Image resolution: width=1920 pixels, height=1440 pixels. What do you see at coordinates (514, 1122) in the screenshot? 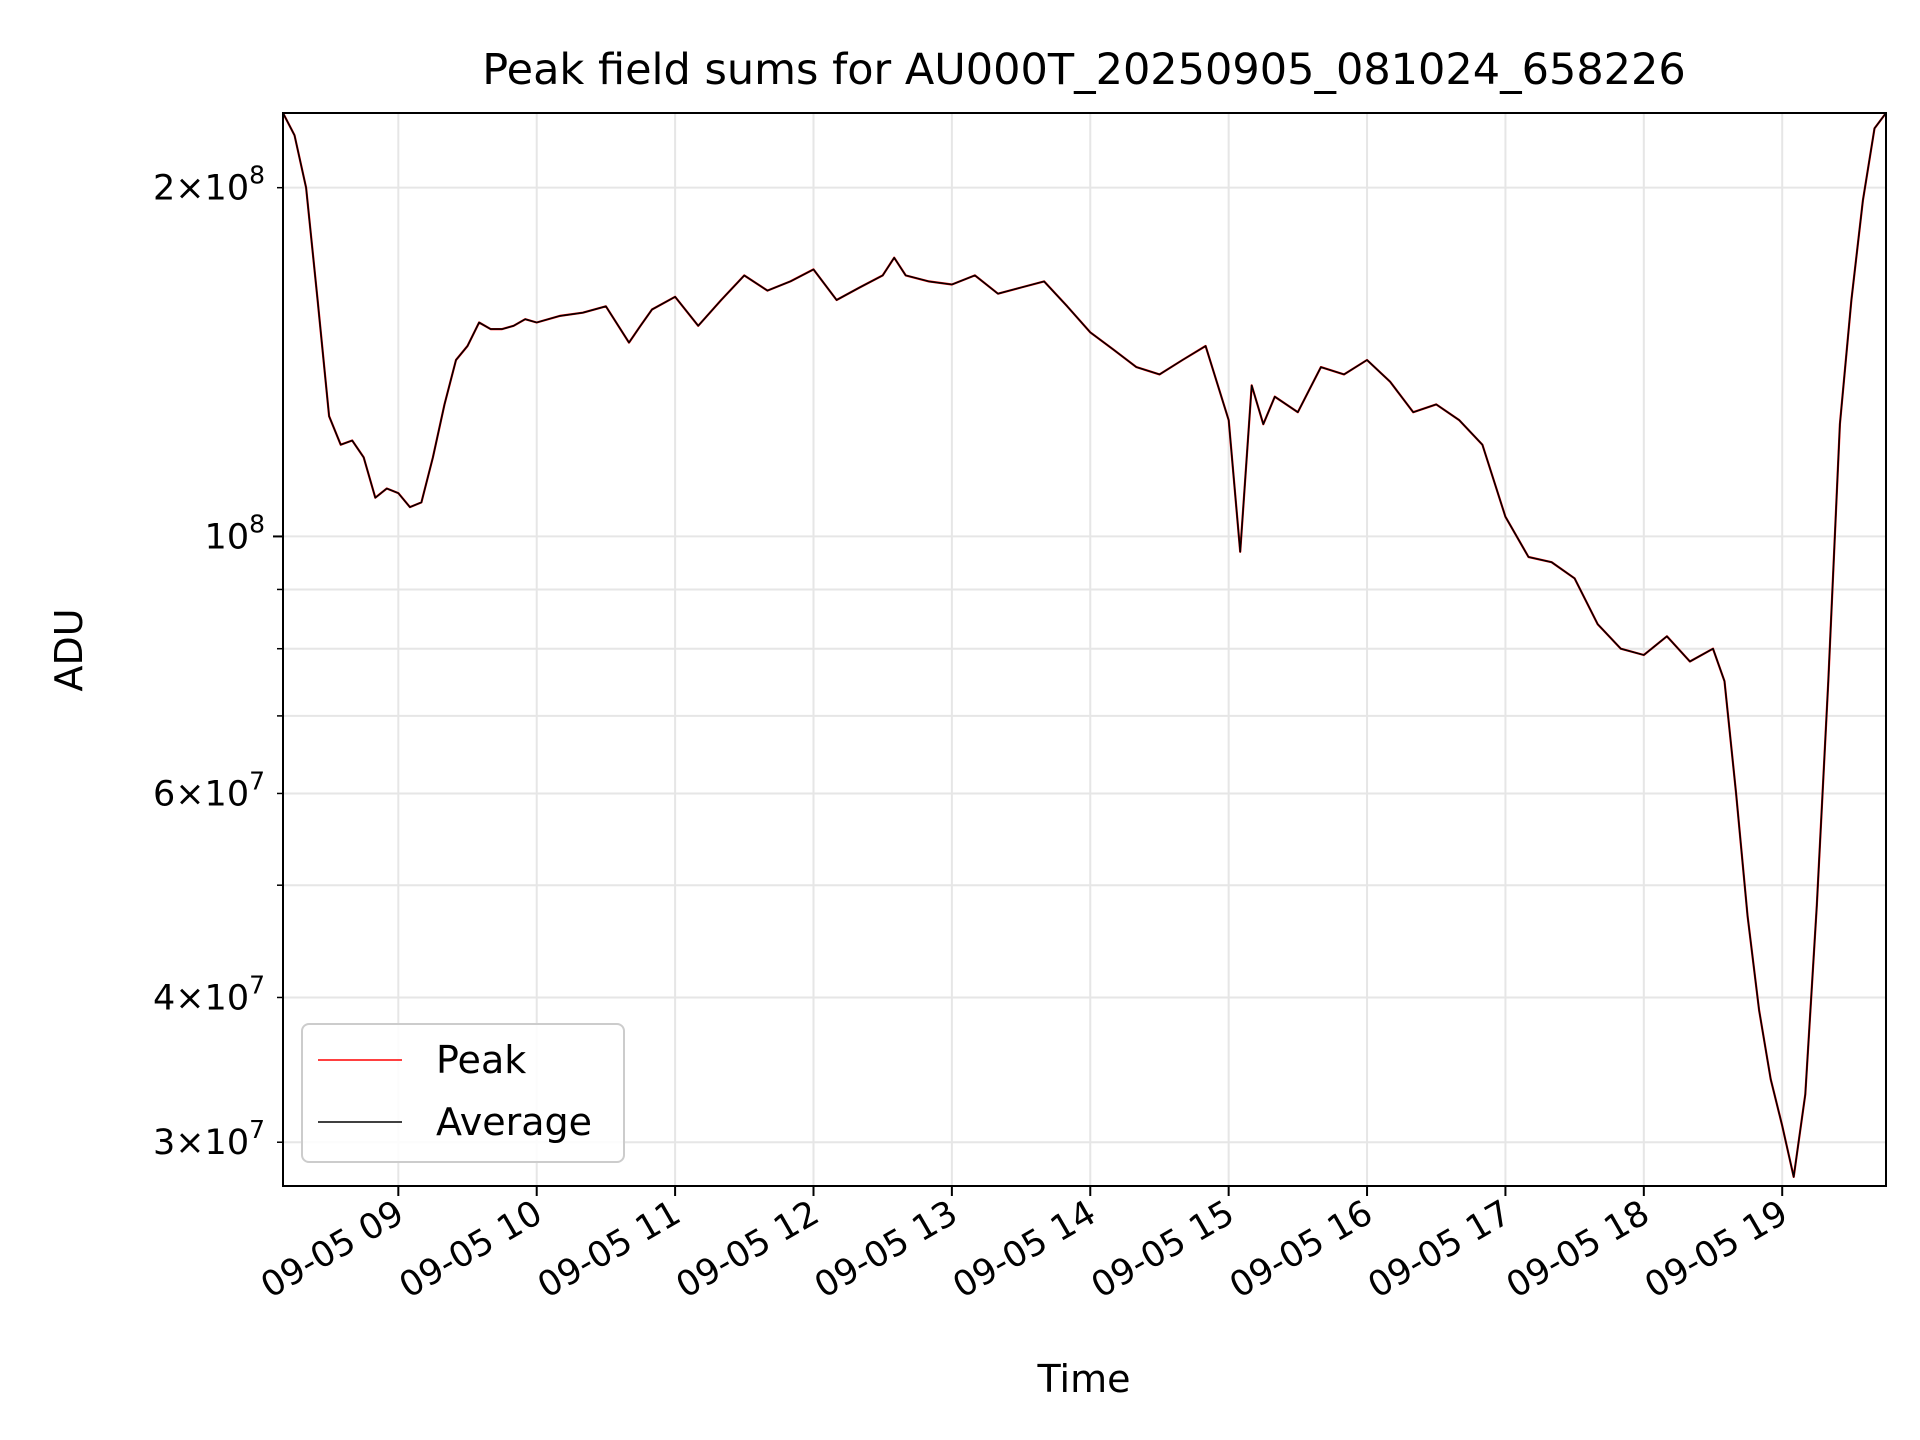
I see `legend-label-average: Average` at bounding box center [514, 1122].